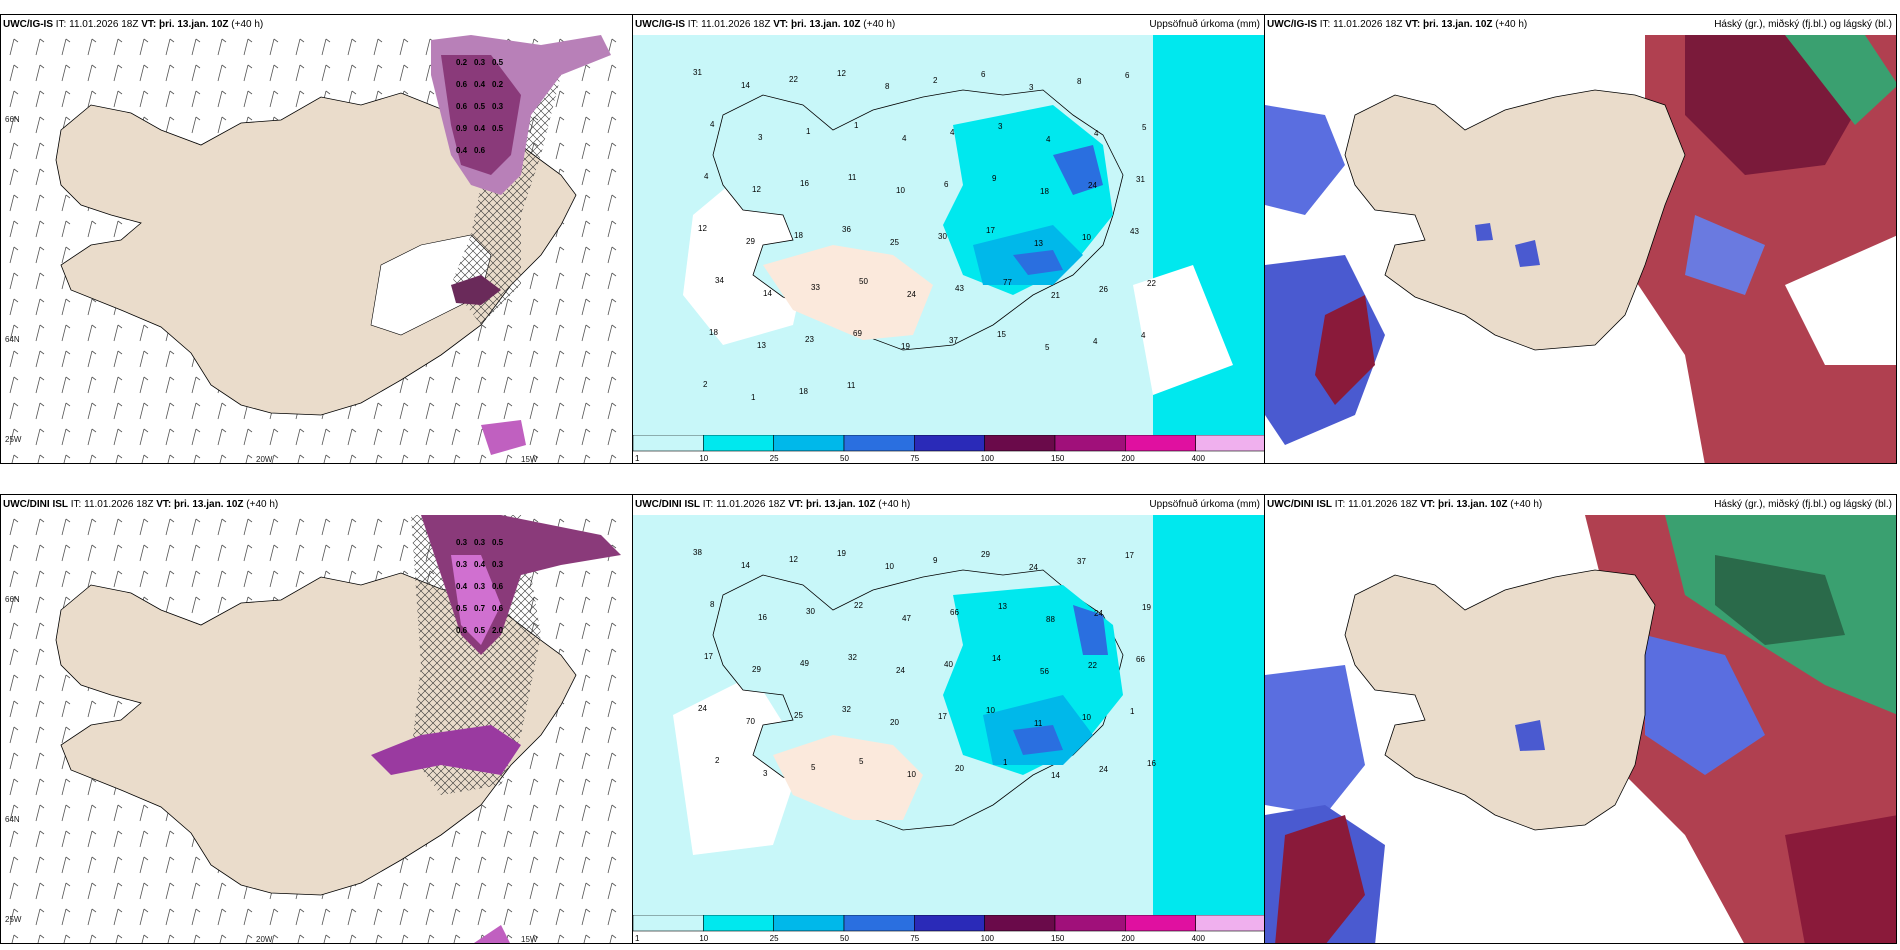 The image size is (1900, 950). Describe the element at coordinates (863, 281) in the screenshot. I see `value-label: 50` at that location.